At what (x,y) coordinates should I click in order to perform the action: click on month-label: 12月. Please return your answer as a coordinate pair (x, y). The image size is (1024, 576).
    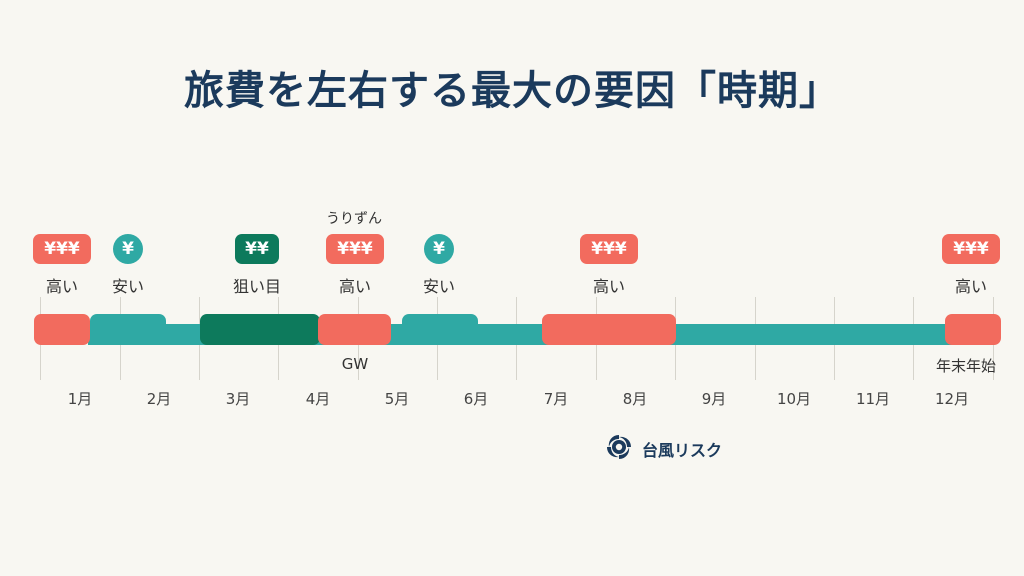
    Looking at the image, I should click on (952, 399).